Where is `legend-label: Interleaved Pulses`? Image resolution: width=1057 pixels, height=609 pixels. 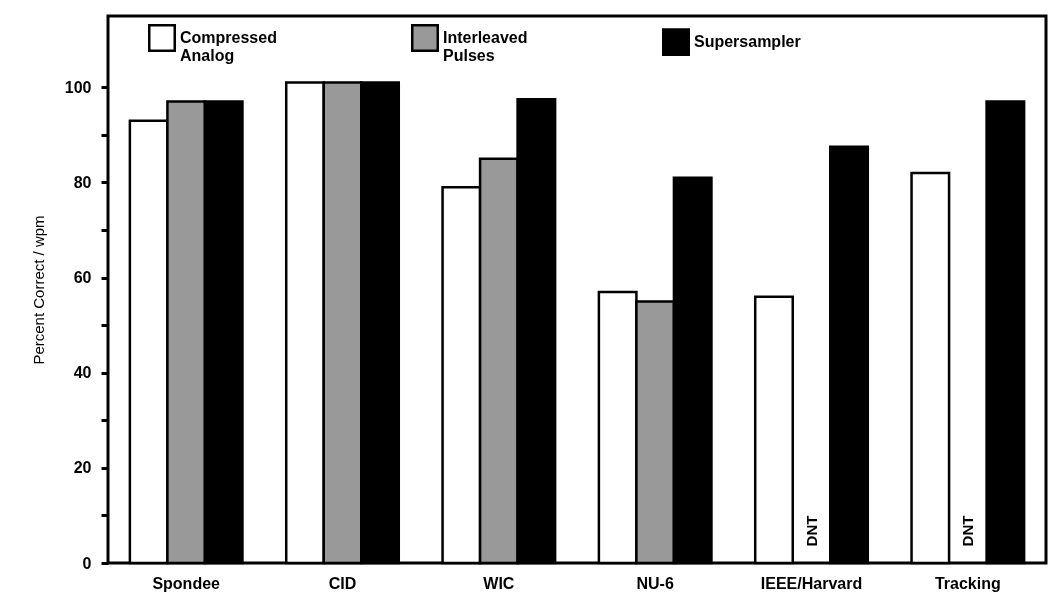
legend-label: Interleaved Pulses is located at coordinates (485, 46).